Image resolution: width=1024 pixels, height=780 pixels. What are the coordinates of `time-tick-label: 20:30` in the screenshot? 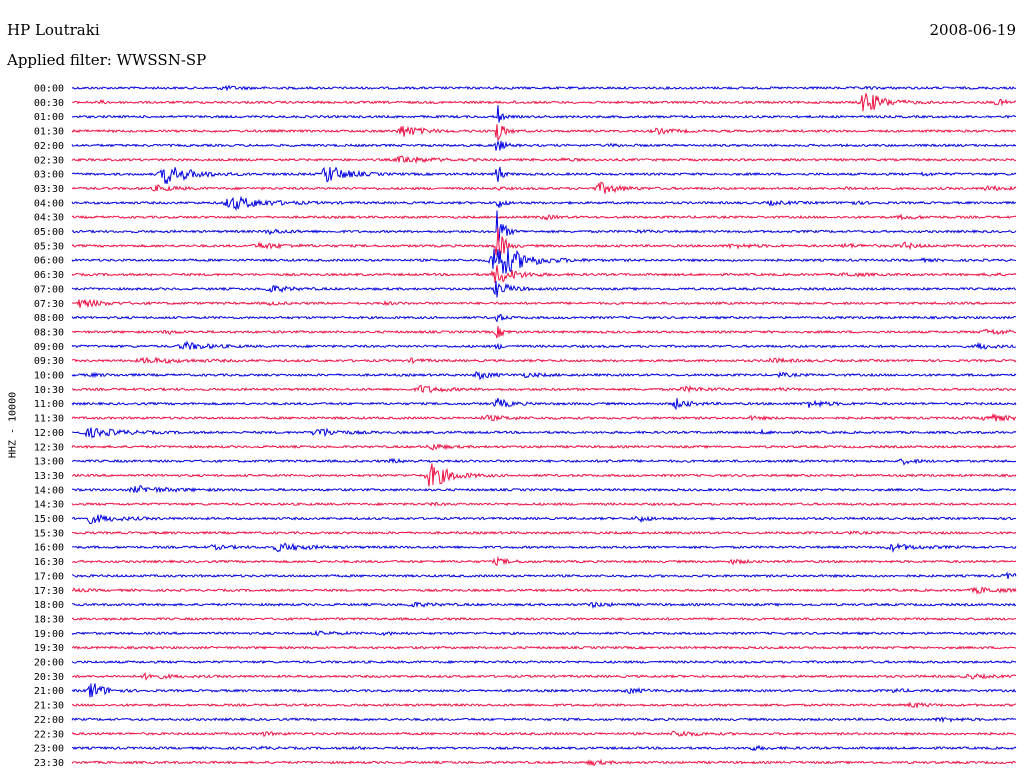 It's located at (49, 677).